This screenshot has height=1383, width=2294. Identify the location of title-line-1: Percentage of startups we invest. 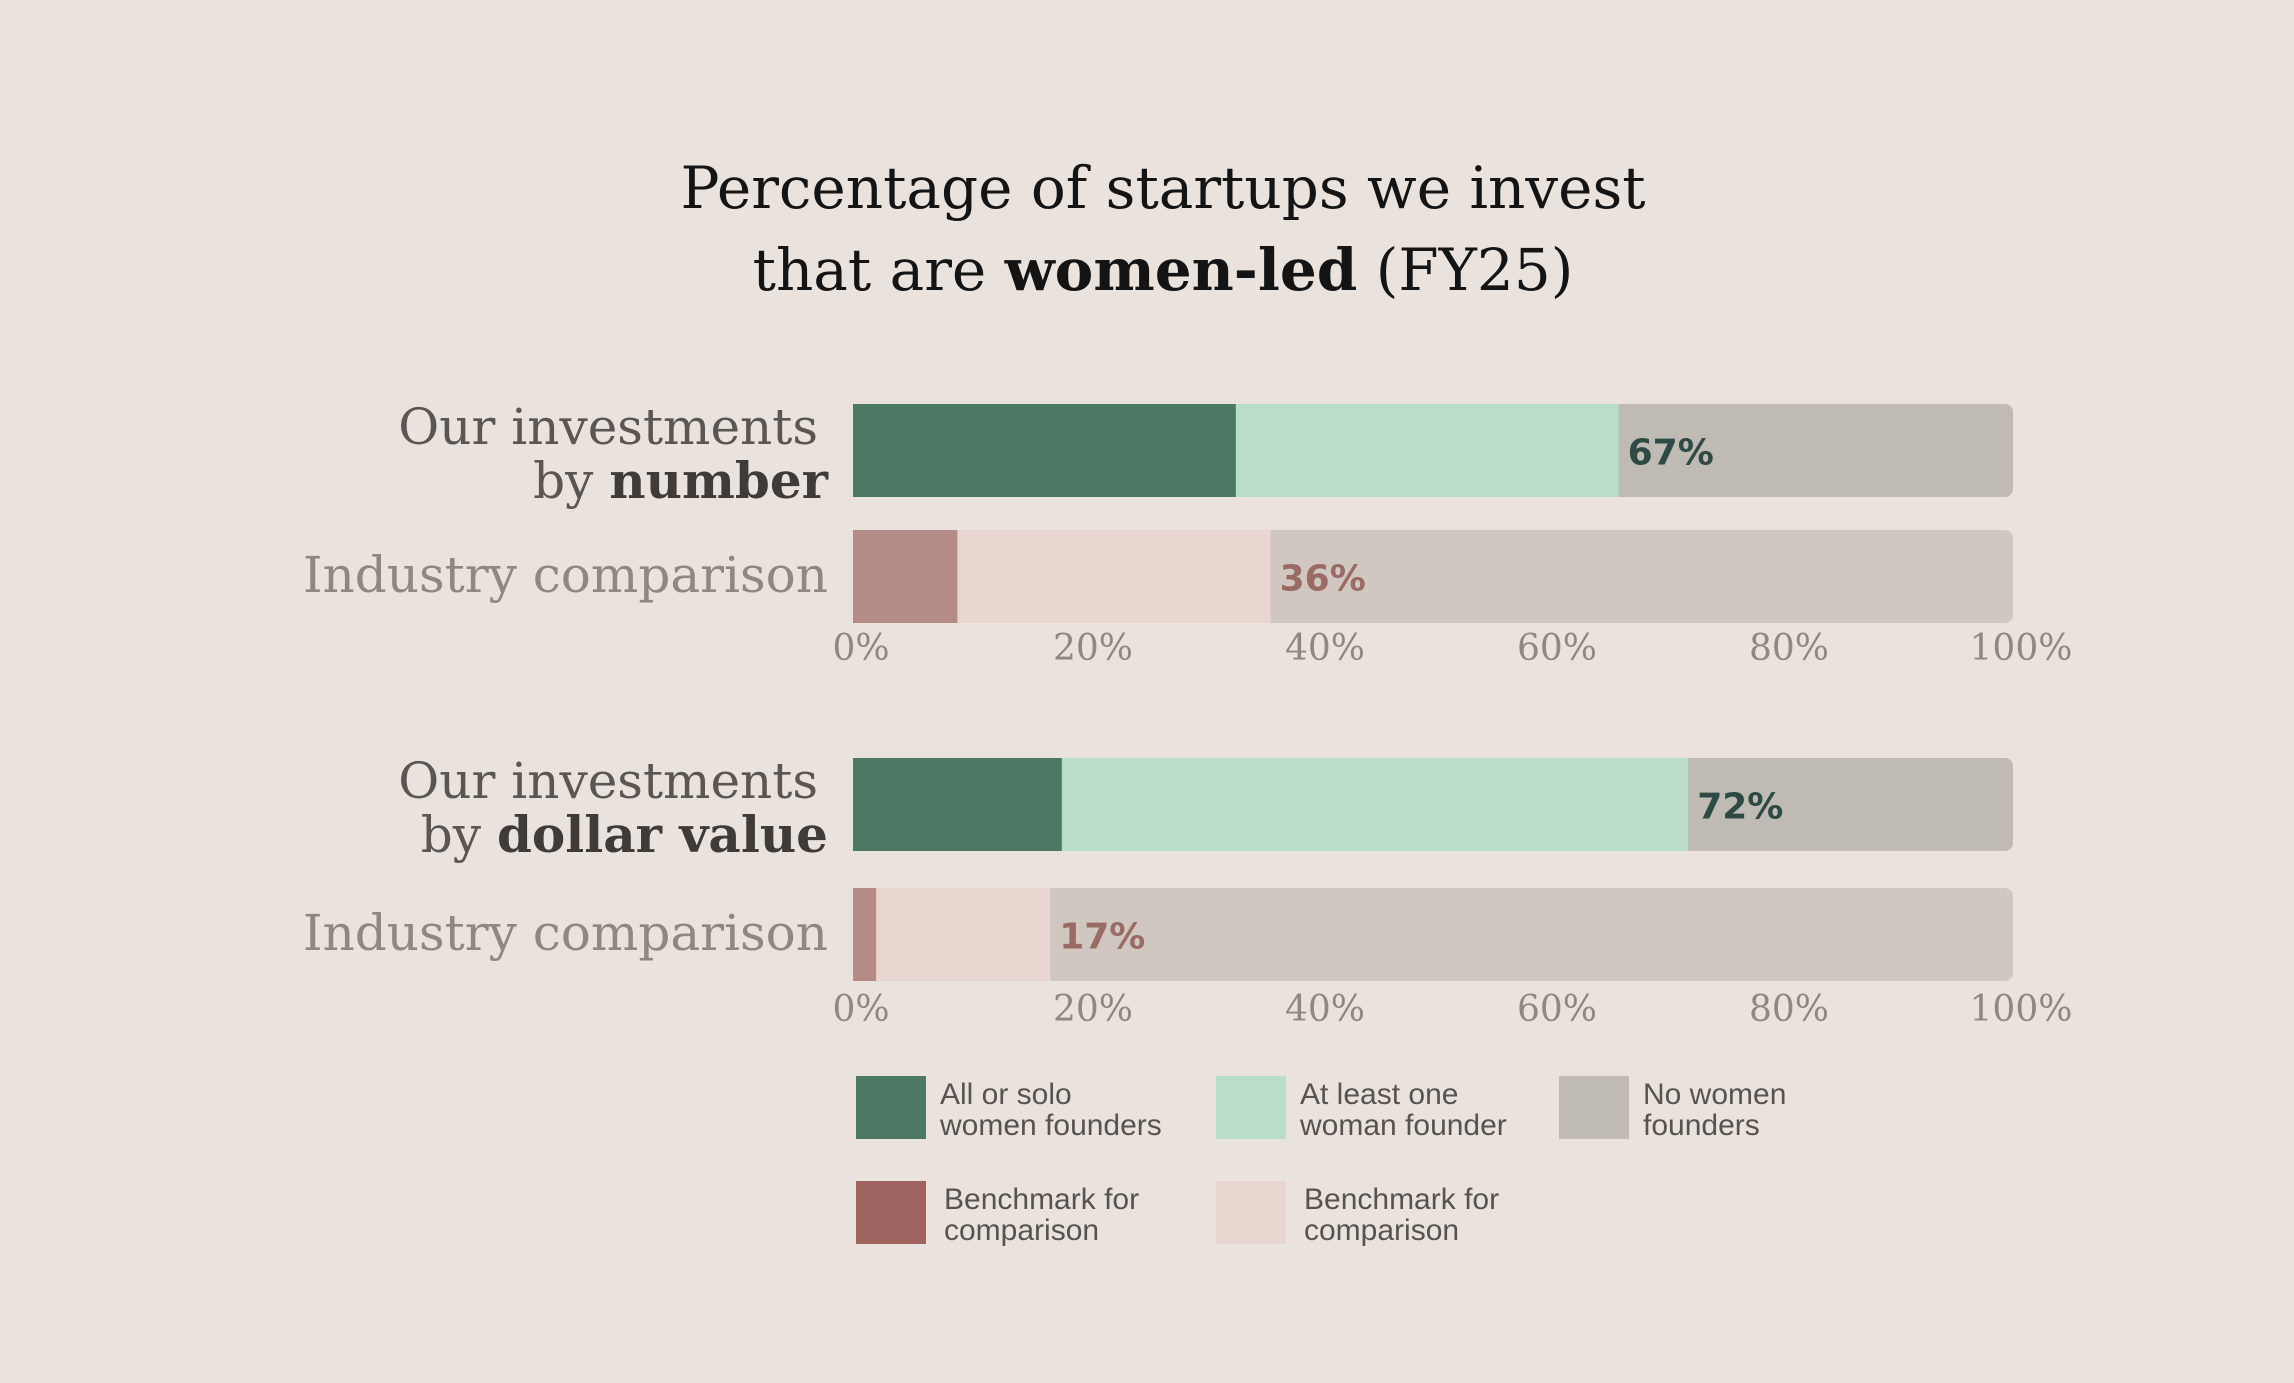
(1162, 188).